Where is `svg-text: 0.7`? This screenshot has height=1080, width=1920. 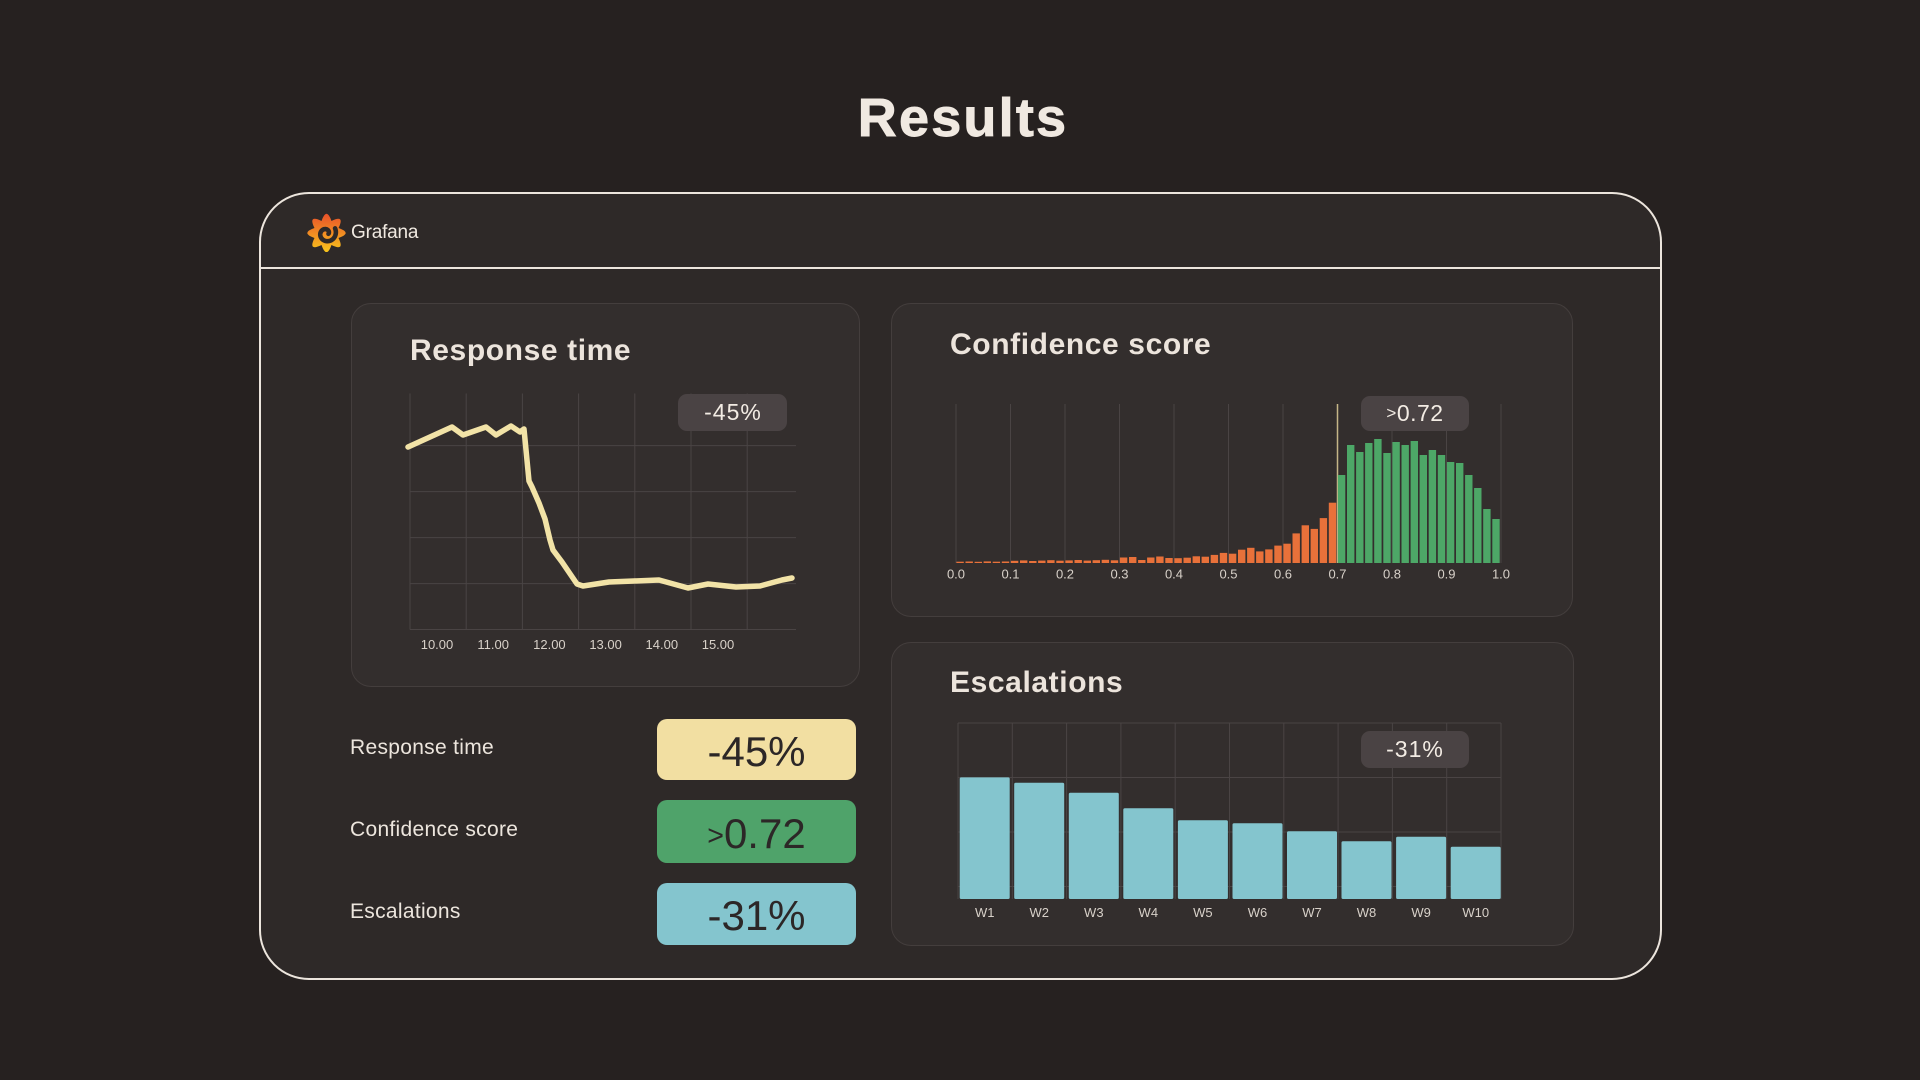
svg-text: 0.7 is located at coordinates (1337, 574).